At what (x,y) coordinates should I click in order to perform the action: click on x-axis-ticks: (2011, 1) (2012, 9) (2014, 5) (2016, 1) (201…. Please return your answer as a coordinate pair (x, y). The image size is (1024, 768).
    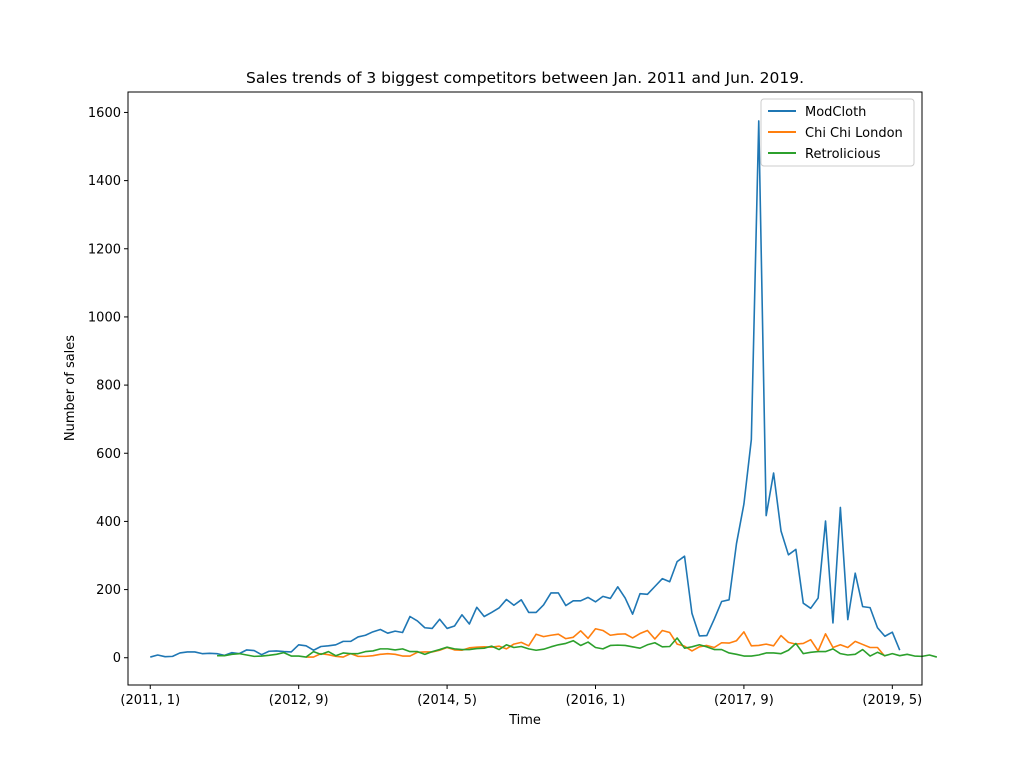
    Looking at the image, I should click on (521, 696).